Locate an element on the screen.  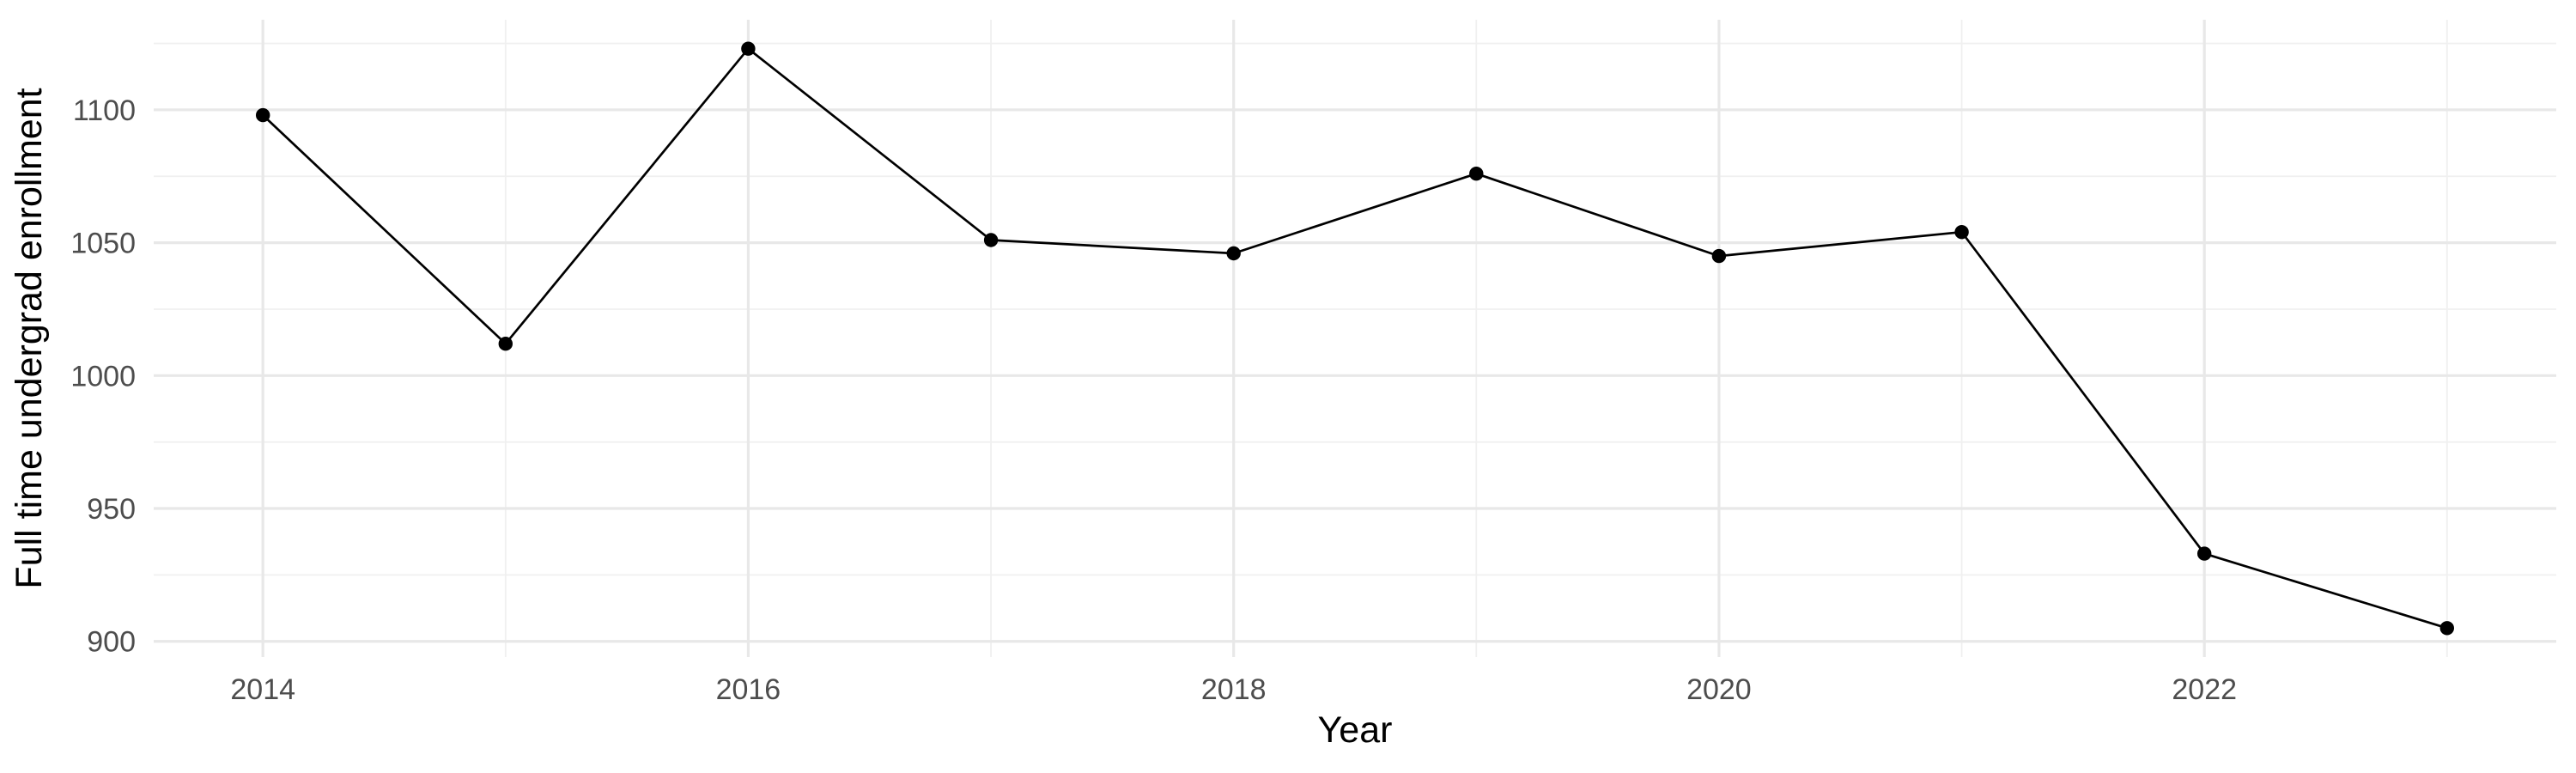
x-tick-label-2018: 2018 is located at coordinates (1234, 689).